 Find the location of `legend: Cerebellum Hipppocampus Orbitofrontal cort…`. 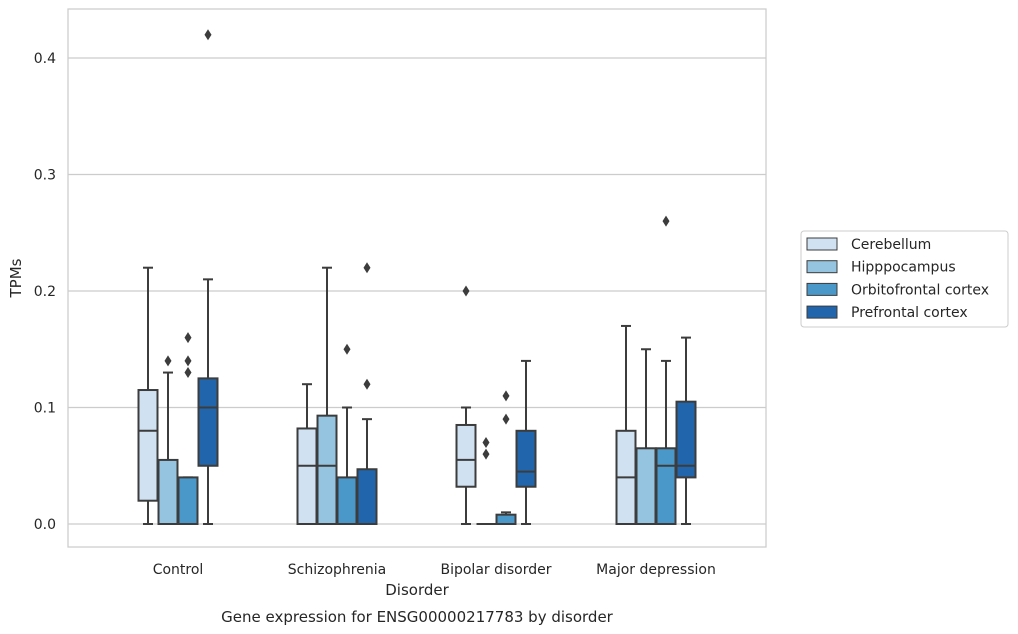

legend: Cerebellum Hipppocampus Orbitofrontal cort… is located at coordinates (904, 279).